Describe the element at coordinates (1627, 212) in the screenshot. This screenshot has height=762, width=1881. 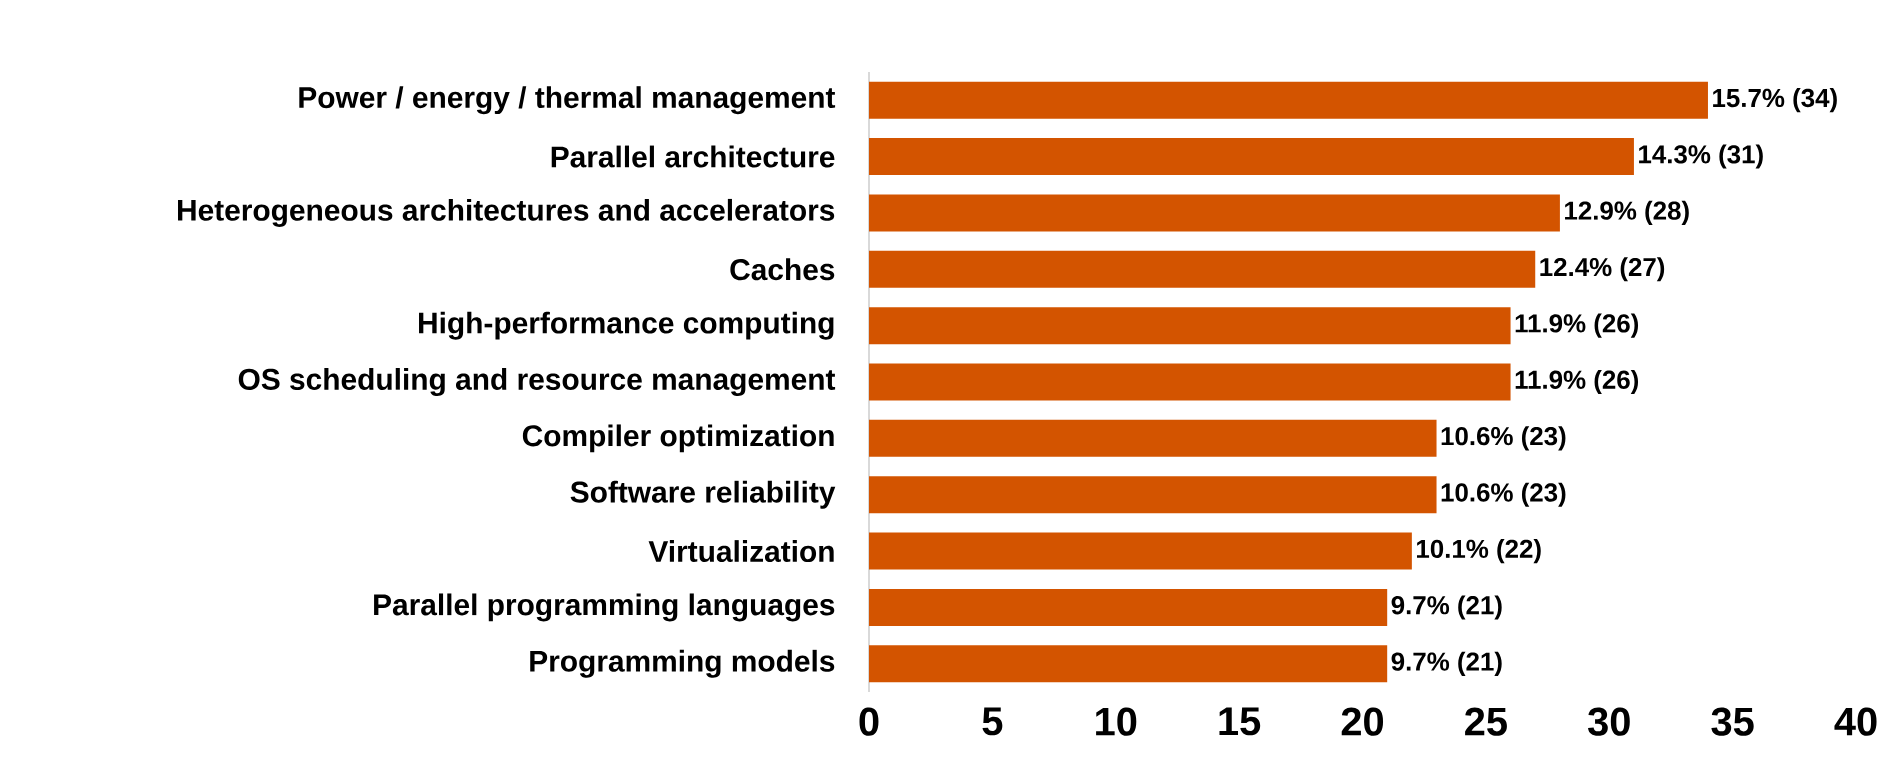
I see `data-label: 12.9% (28)` at that location.